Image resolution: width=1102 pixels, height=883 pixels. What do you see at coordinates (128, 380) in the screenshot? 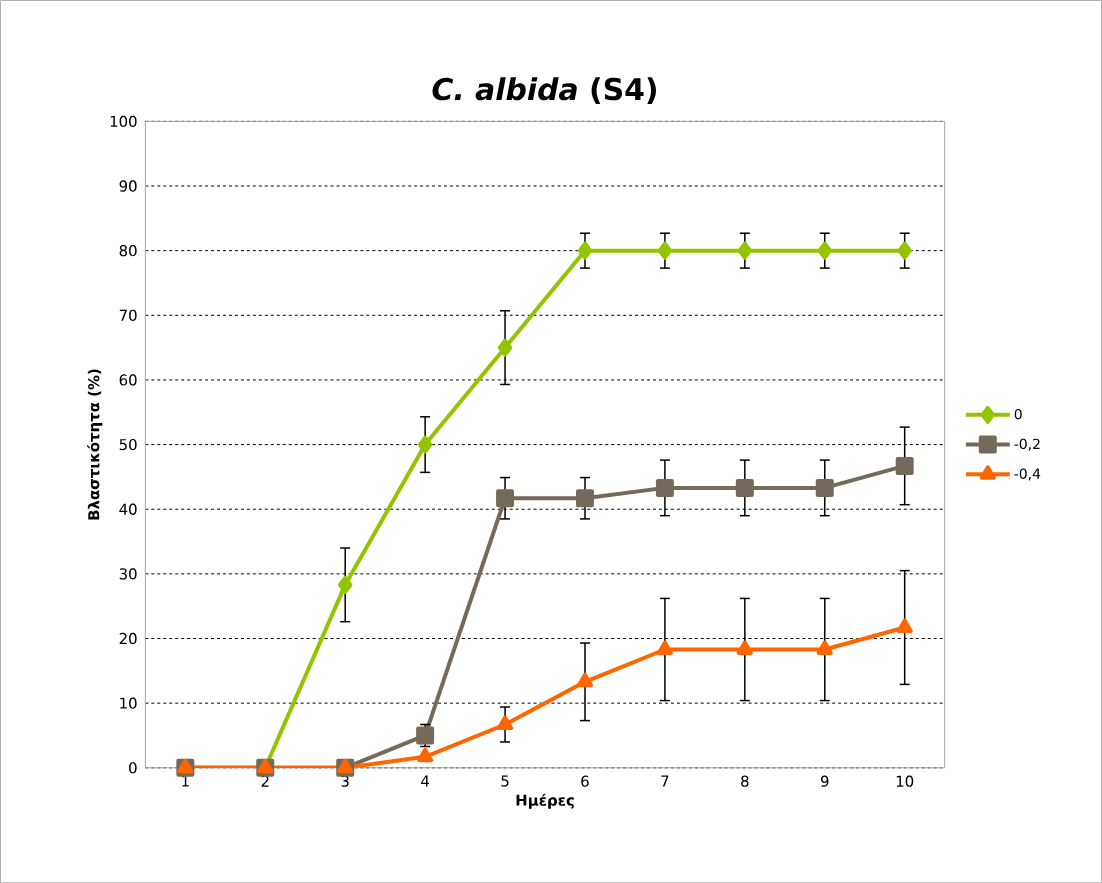
I see `y-tick-label: 60` at bounding box center [128, 380].